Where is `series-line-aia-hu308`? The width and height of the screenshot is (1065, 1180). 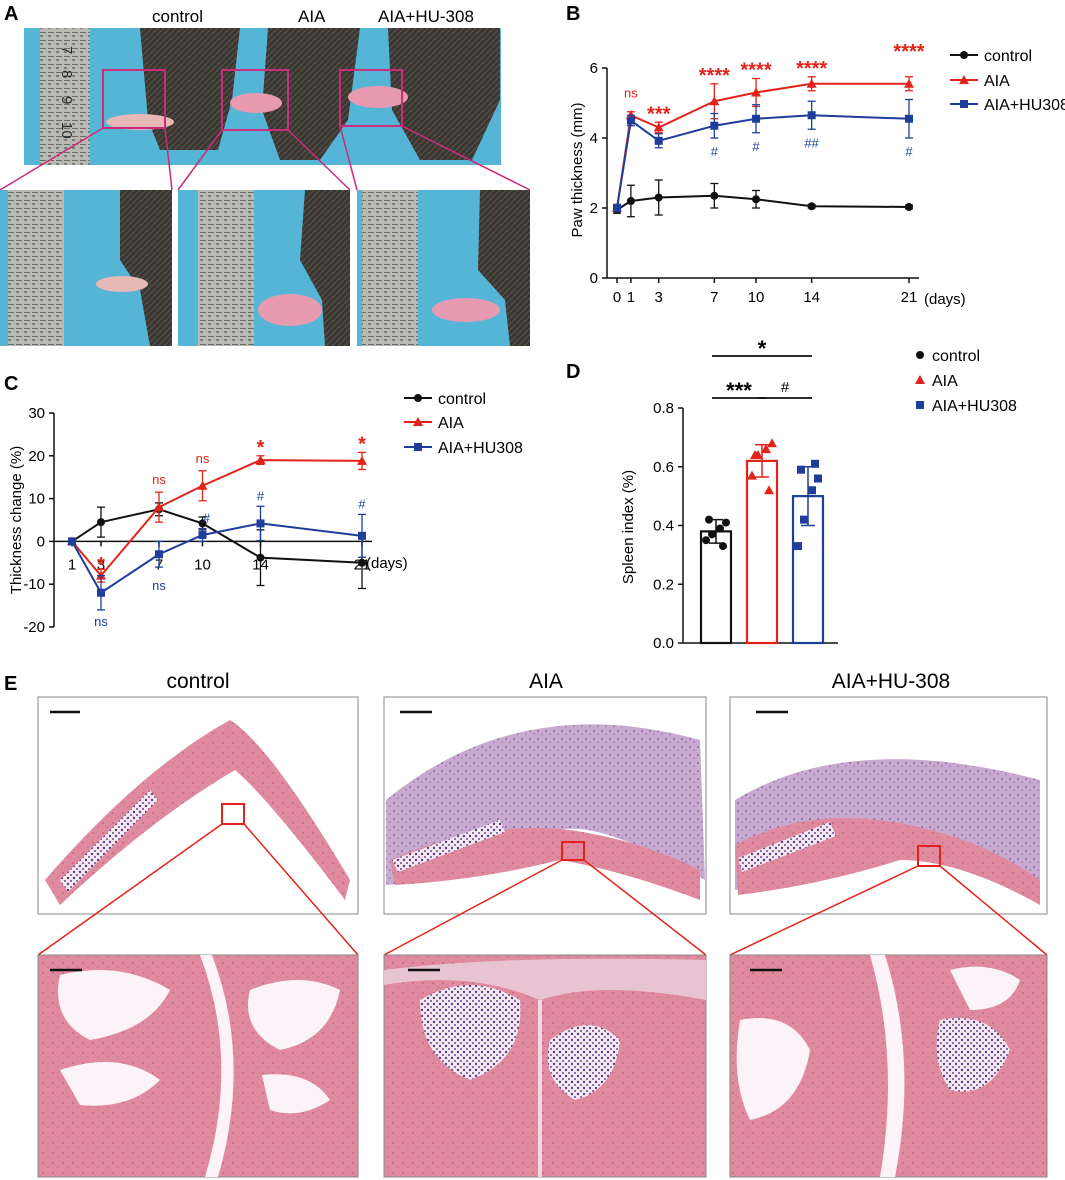
series-line-aia-hu308 is located at coordinates (217, 558).